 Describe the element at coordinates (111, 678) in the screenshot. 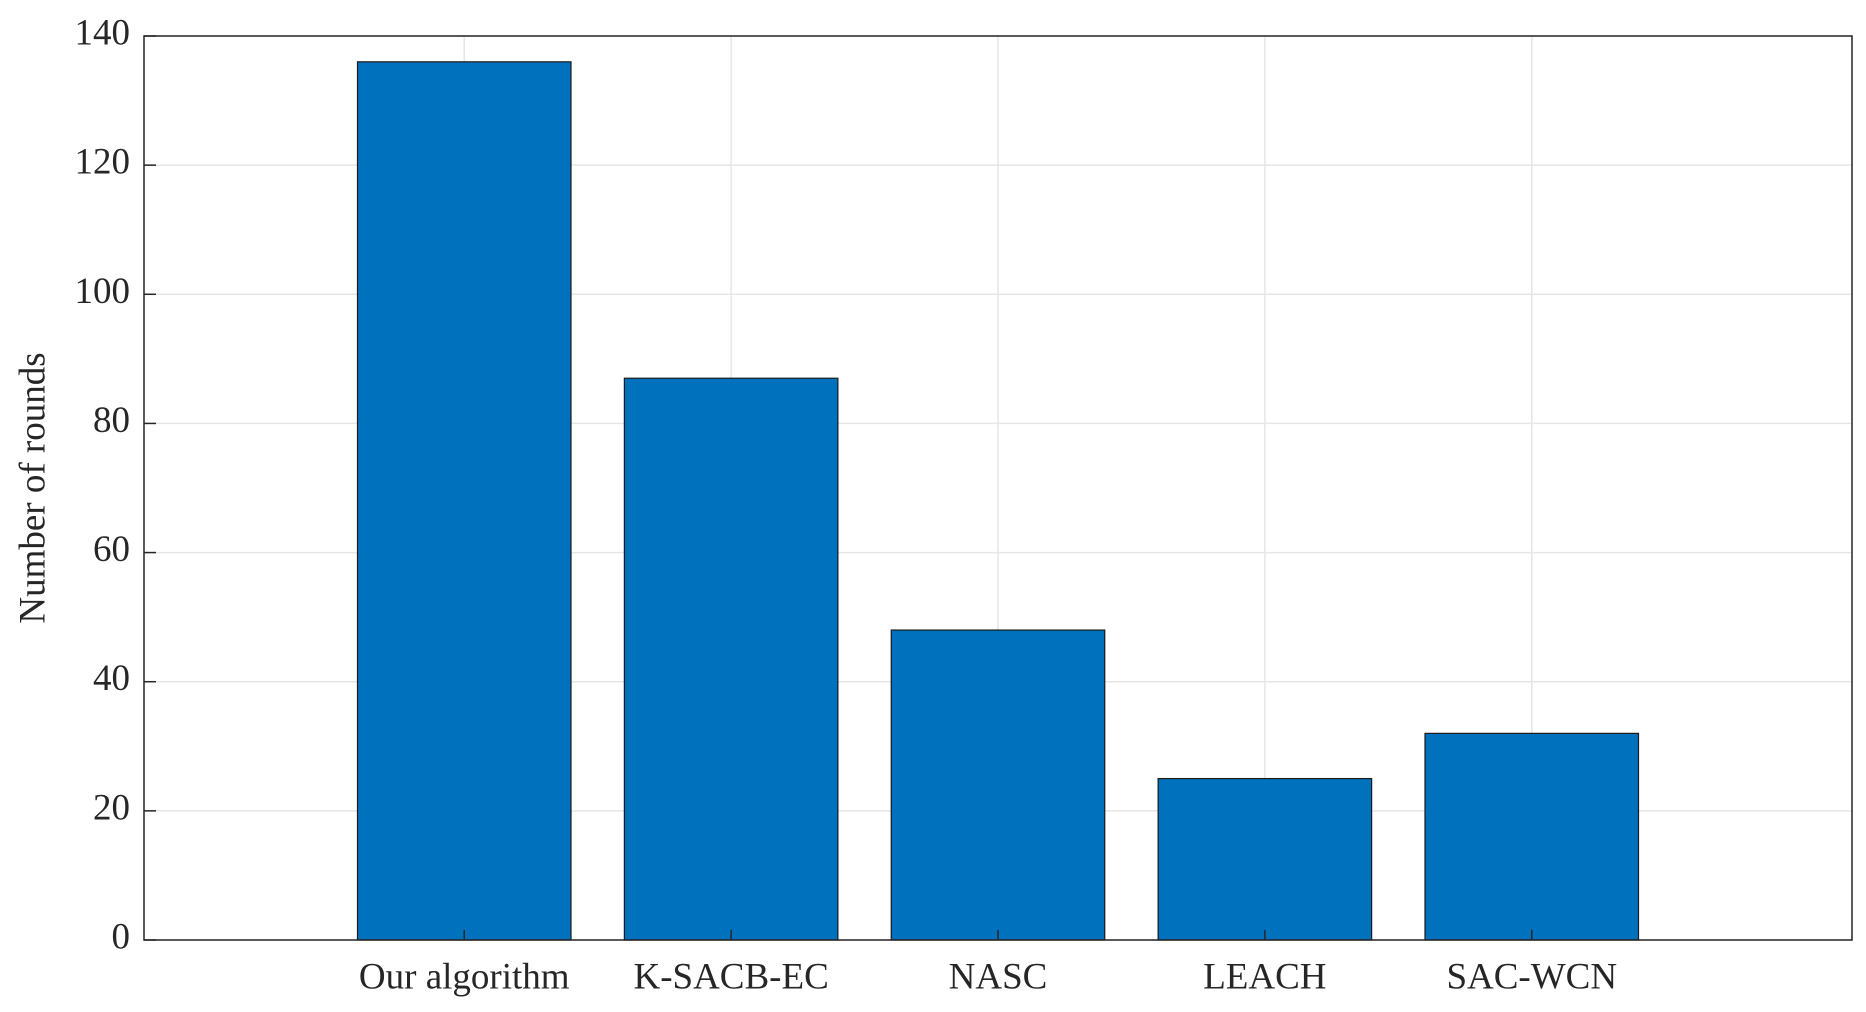

I see `y-tick-label: 40` at that location.